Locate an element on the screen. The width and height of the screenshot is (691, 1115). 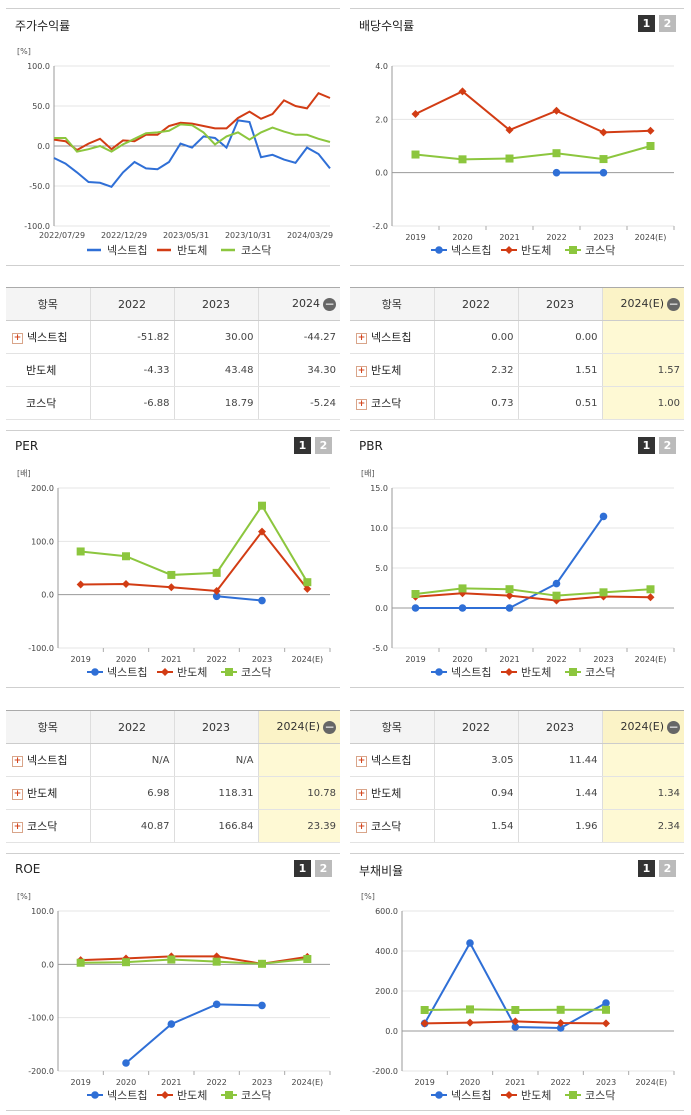
cell: 6.98 is located at coordinates (131, 793).